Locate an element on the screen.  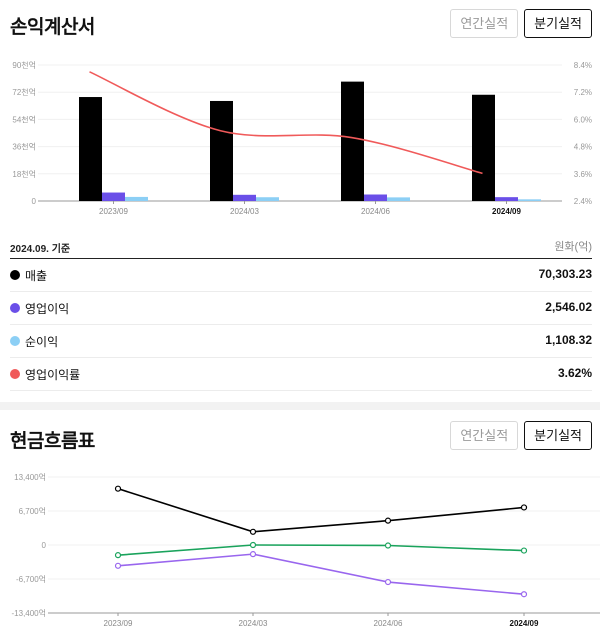
cash-flow-title: 현금흐름표 is located at coordinates (52, 441).